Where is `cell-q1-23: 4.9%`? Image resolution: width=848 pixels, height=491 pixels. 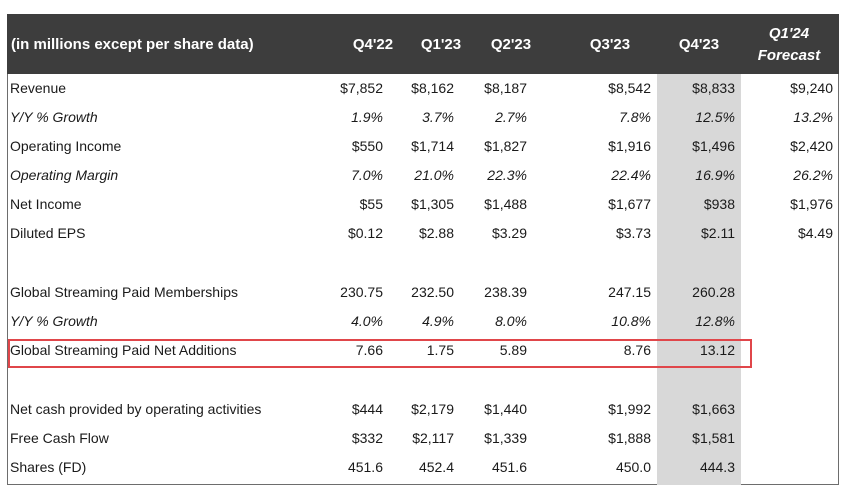 cell-q1-23: 4.9% is located at coordinates (438, 321).